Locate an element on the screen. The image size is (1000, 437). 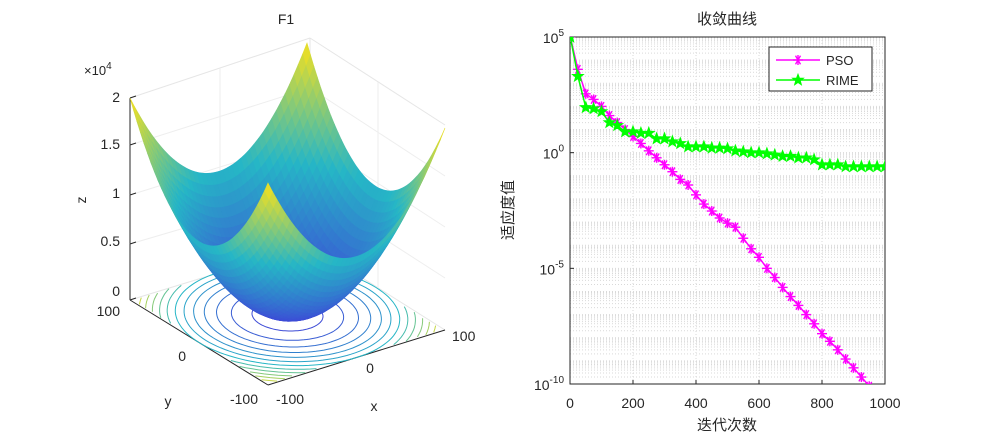
surface-x-label: x is located at coordinates (374, 406).